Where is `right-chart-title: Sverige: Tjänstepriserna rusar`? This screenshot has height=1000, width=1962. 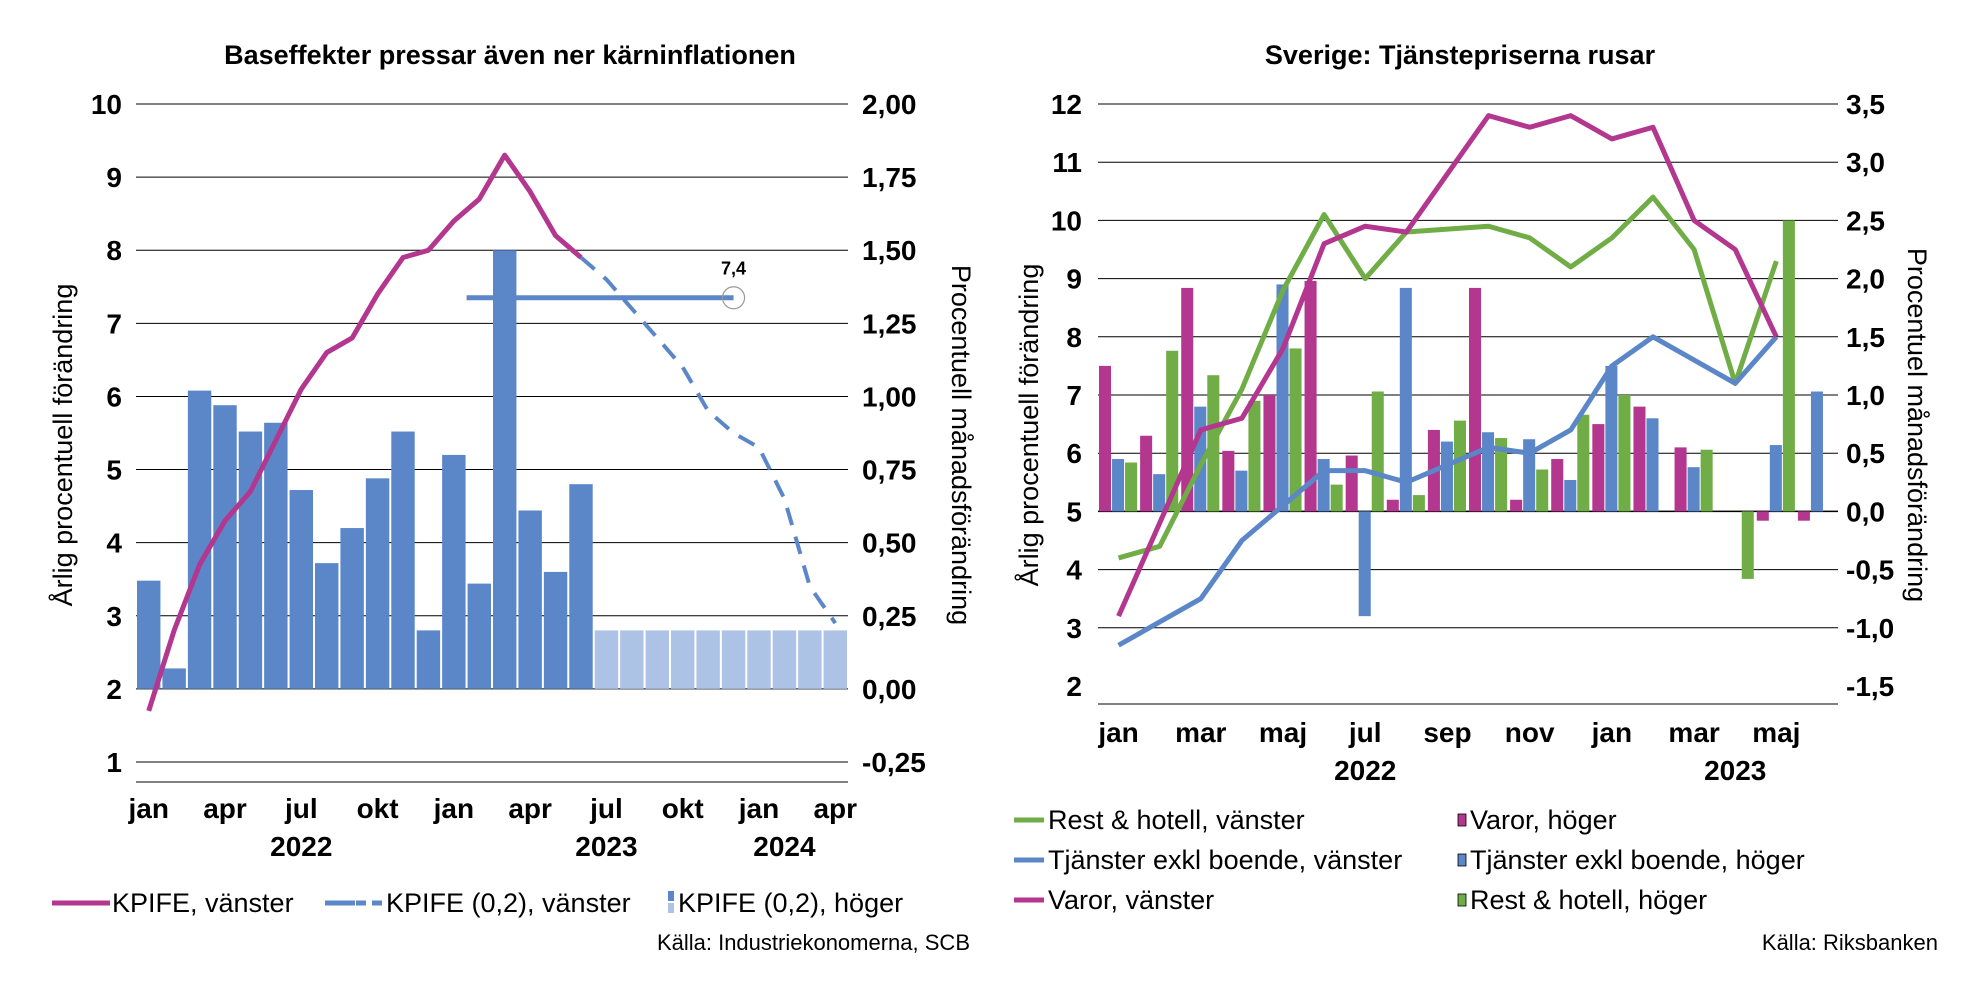 right-chart-title: Sverige: Tjänstepriserna rusar is located at coordinates (1460, 55).